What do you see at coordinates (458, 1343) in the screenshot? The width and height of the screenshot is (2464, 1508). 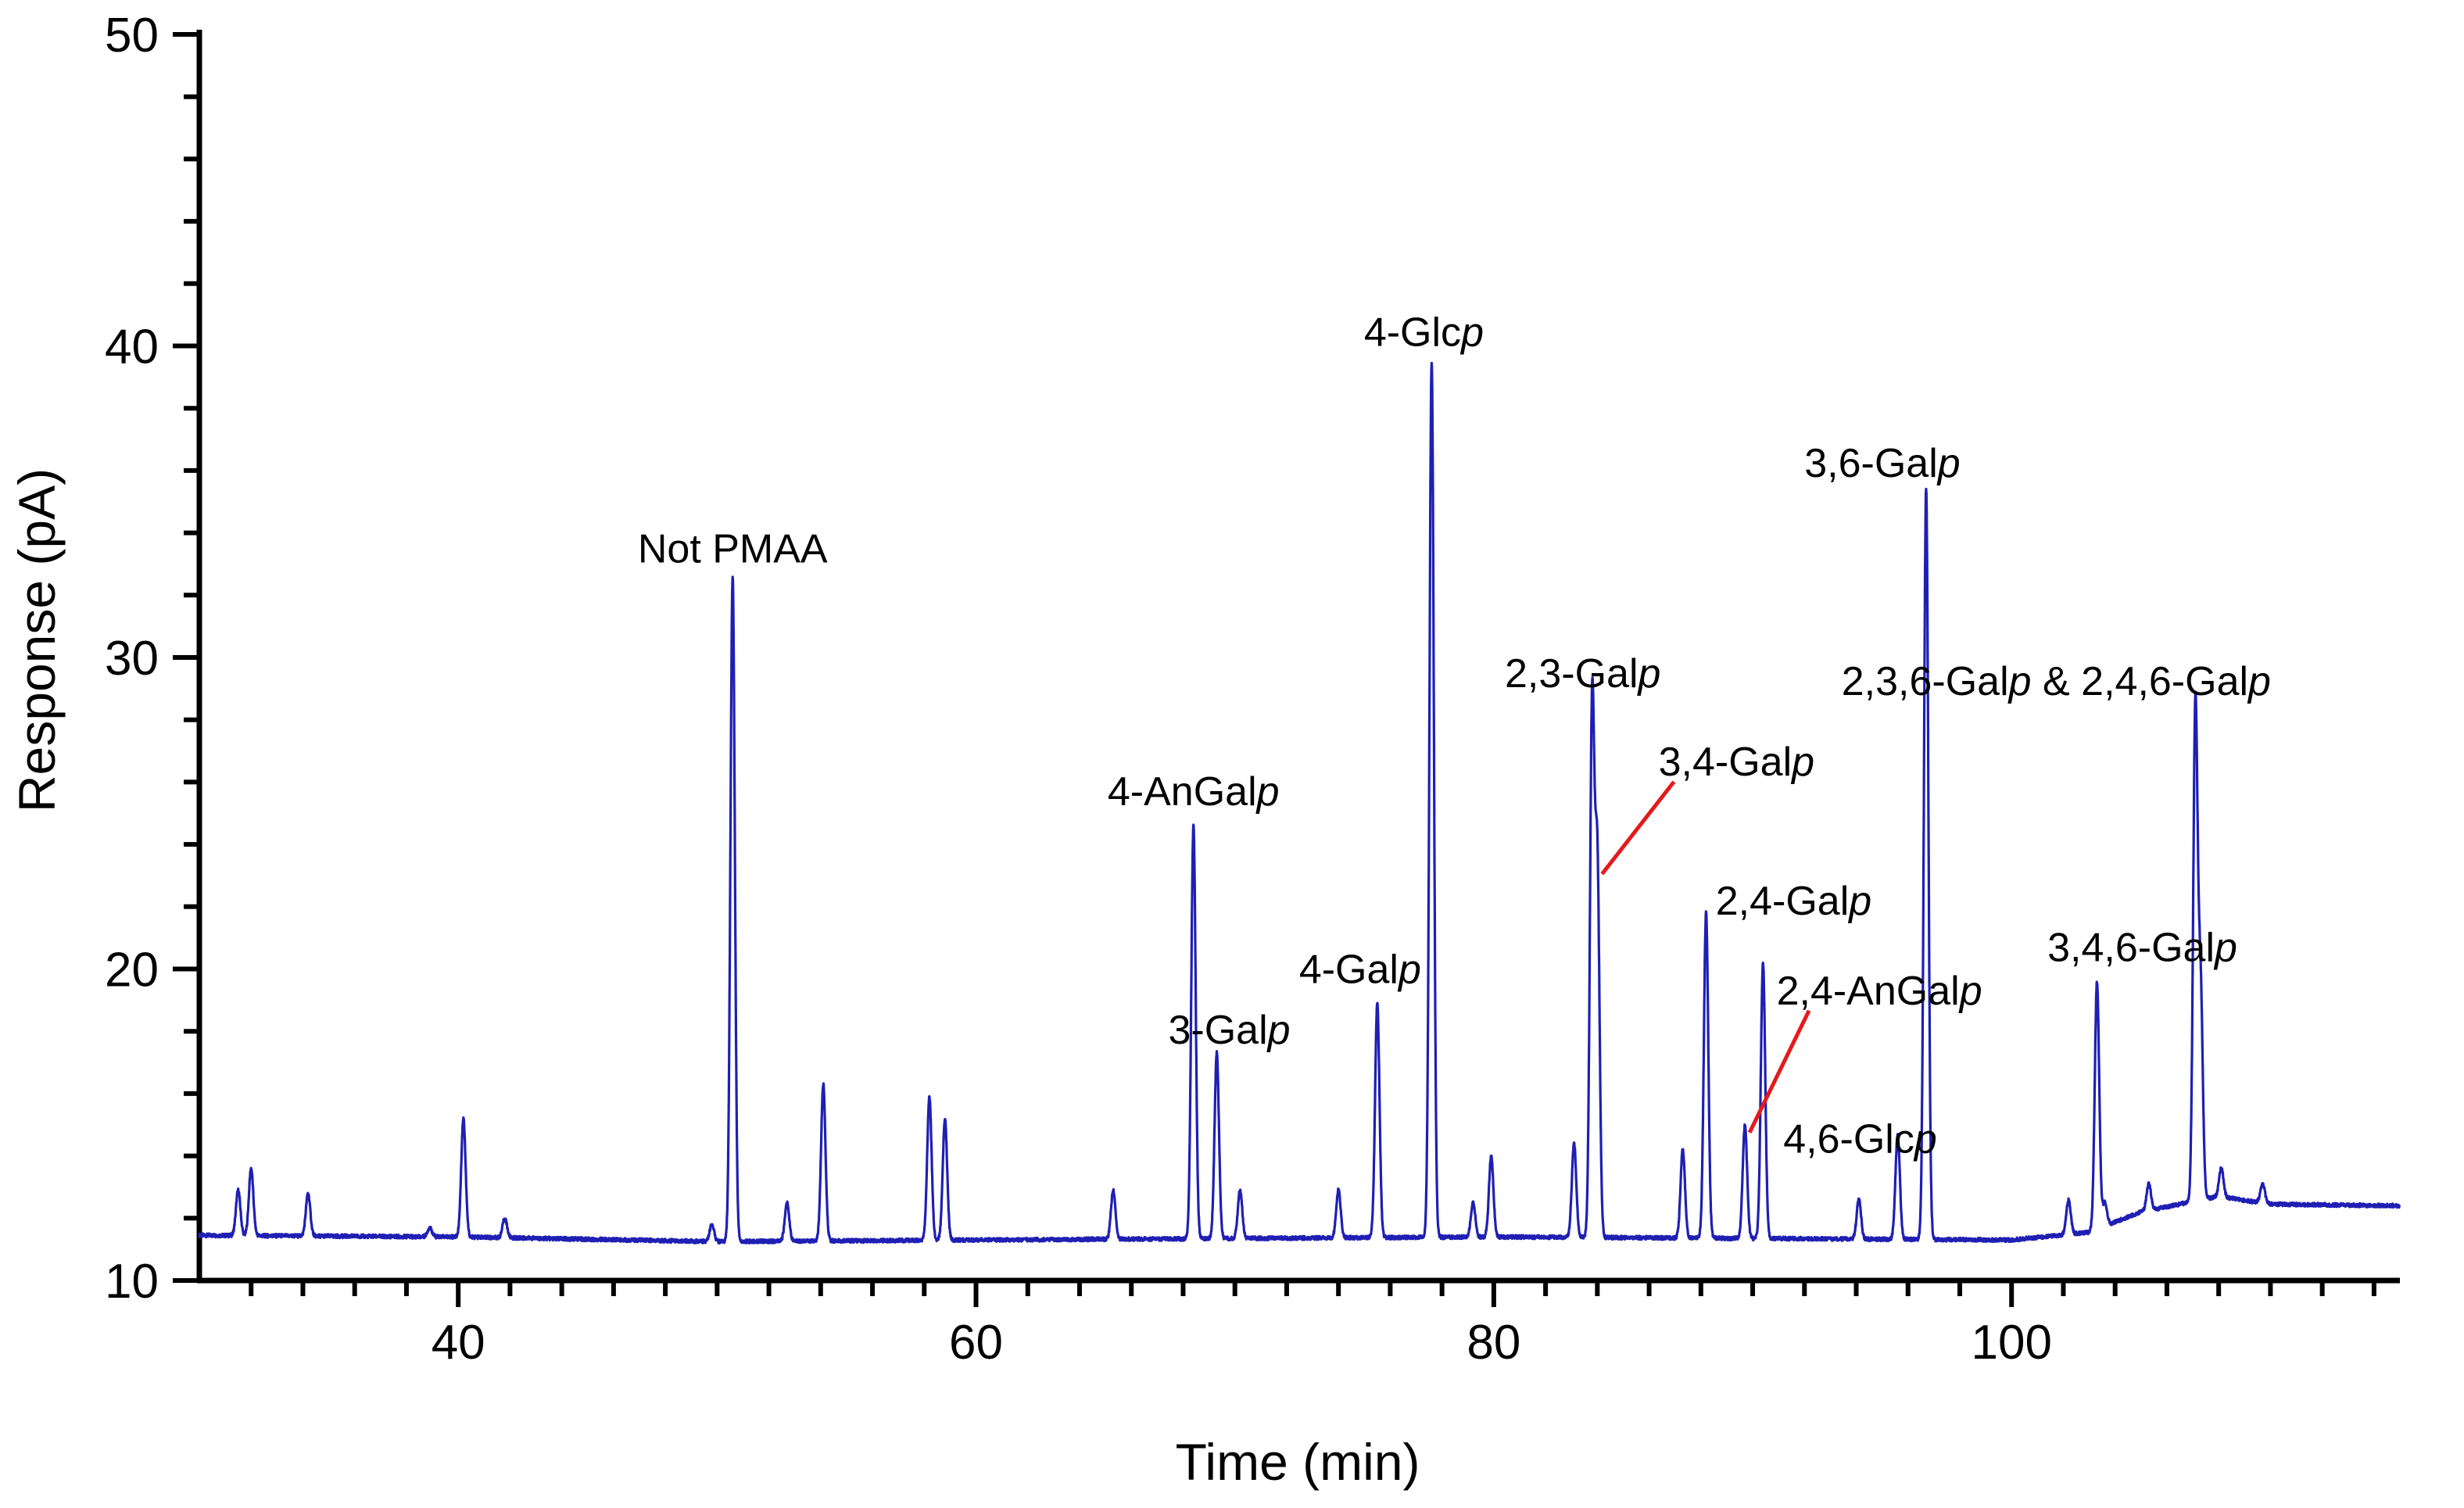 I see `x-tick-label: 40` at bounding box center [458, 1343].